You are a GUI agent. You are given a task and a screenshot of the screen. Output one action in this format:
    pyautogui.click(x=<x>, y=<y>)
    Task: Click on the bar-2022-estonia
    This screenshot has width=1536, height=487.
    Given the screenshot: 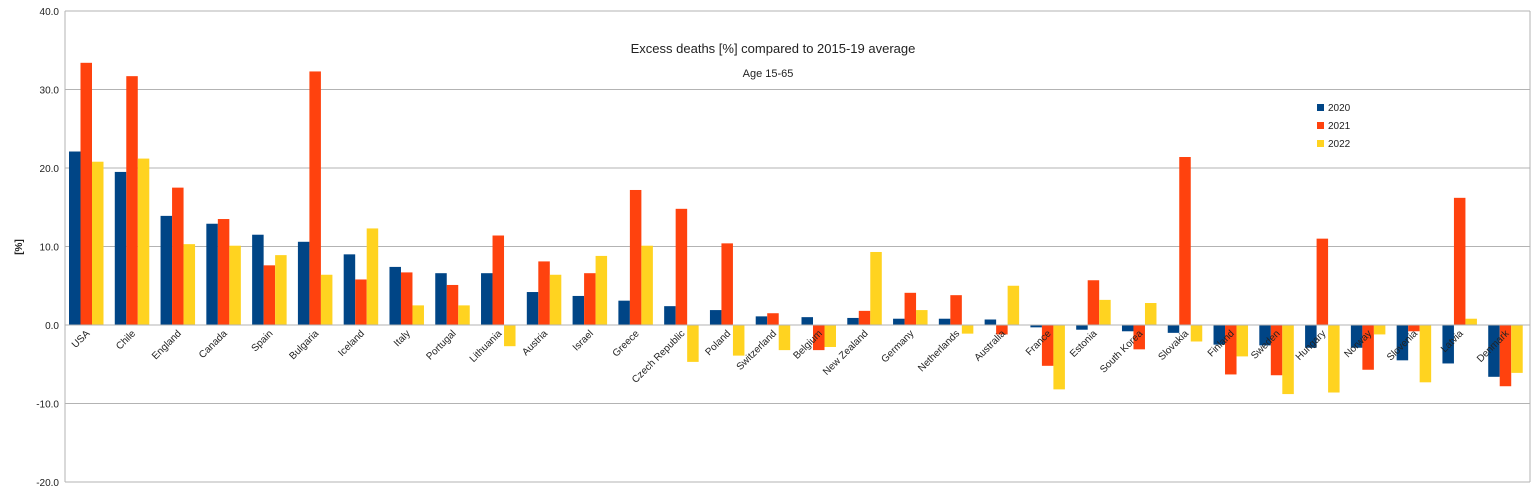 What is the action you would take?
    pyautogui.click(x=1105, y=312)
    